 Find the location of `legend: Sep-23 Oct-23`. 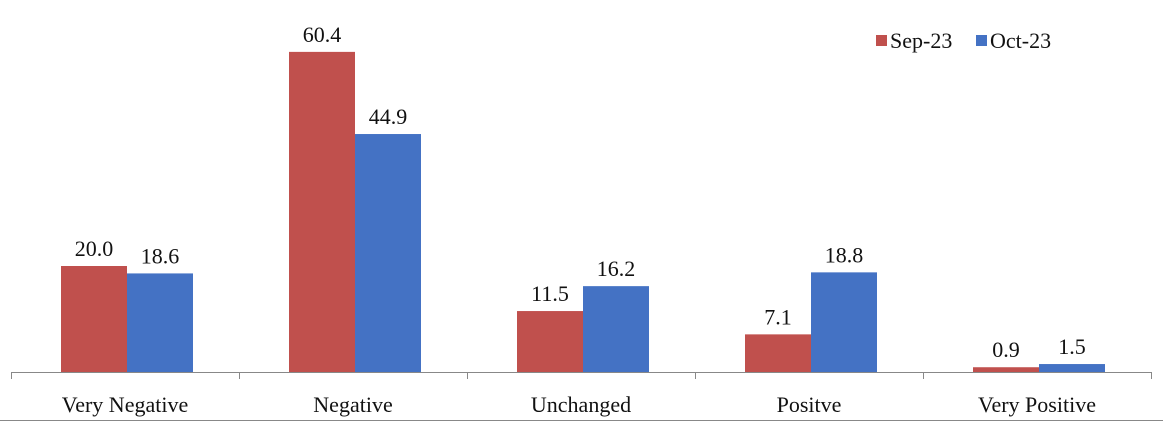

legend: Sep-23 Oct-23 is located at coordinates (963, 40).